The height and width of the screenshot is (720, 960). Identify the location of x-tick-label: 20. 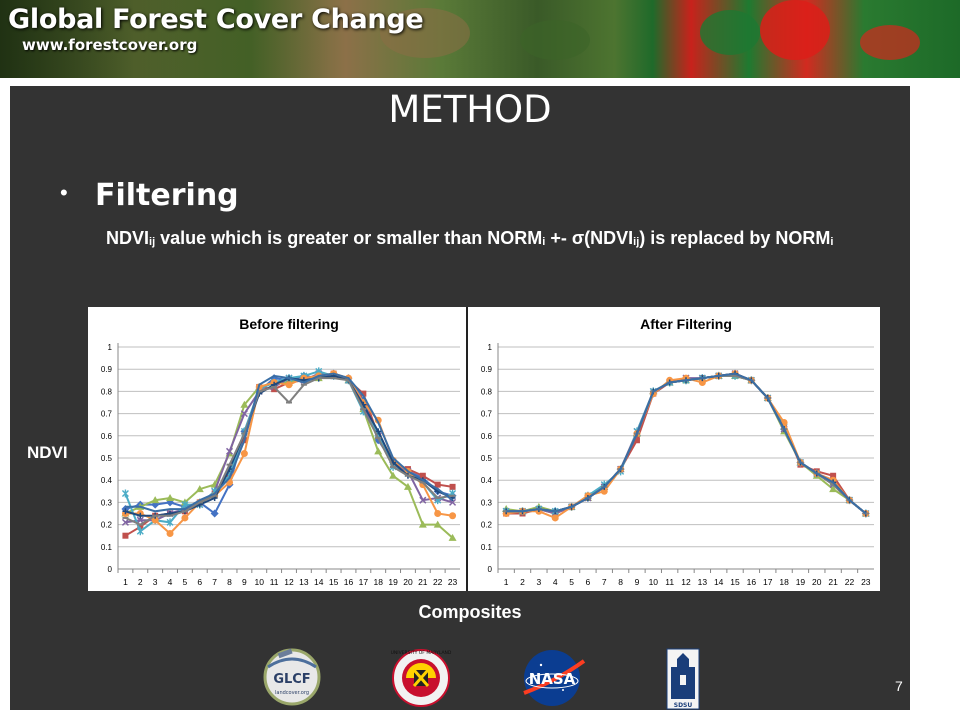
(817, 582).